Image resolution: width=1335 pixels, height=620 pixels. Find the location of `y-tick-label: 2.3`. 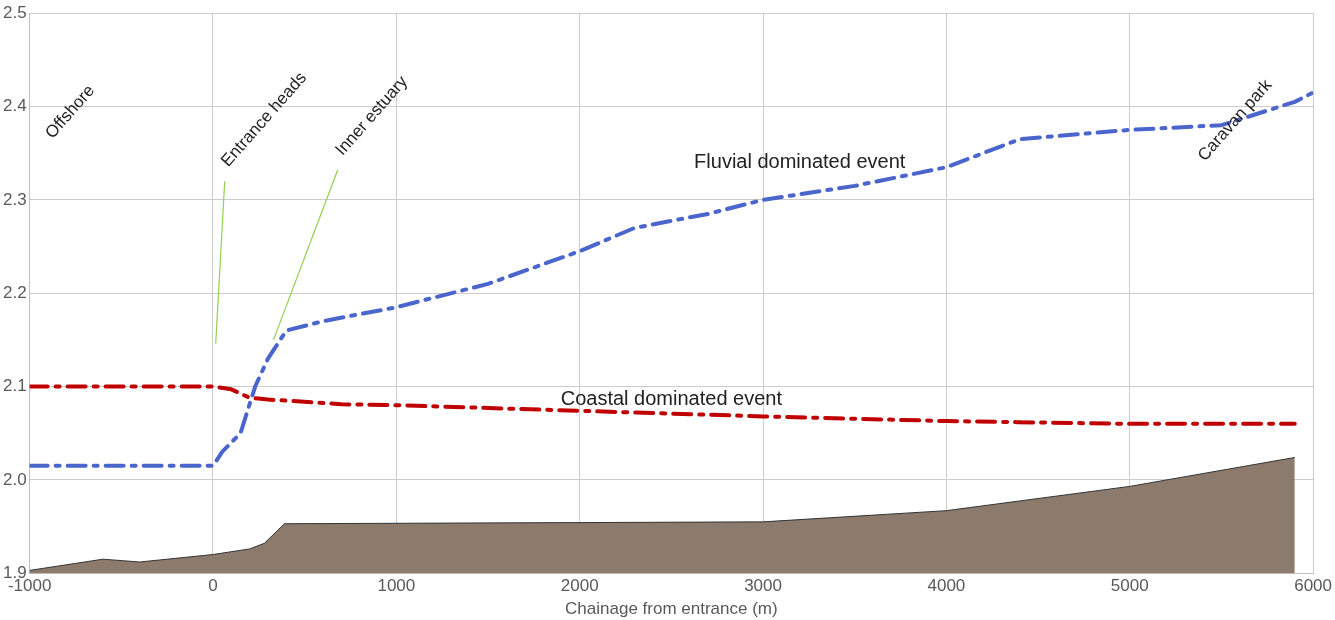

y-tick-label: 2.3 is located at coordinates (14, 199).